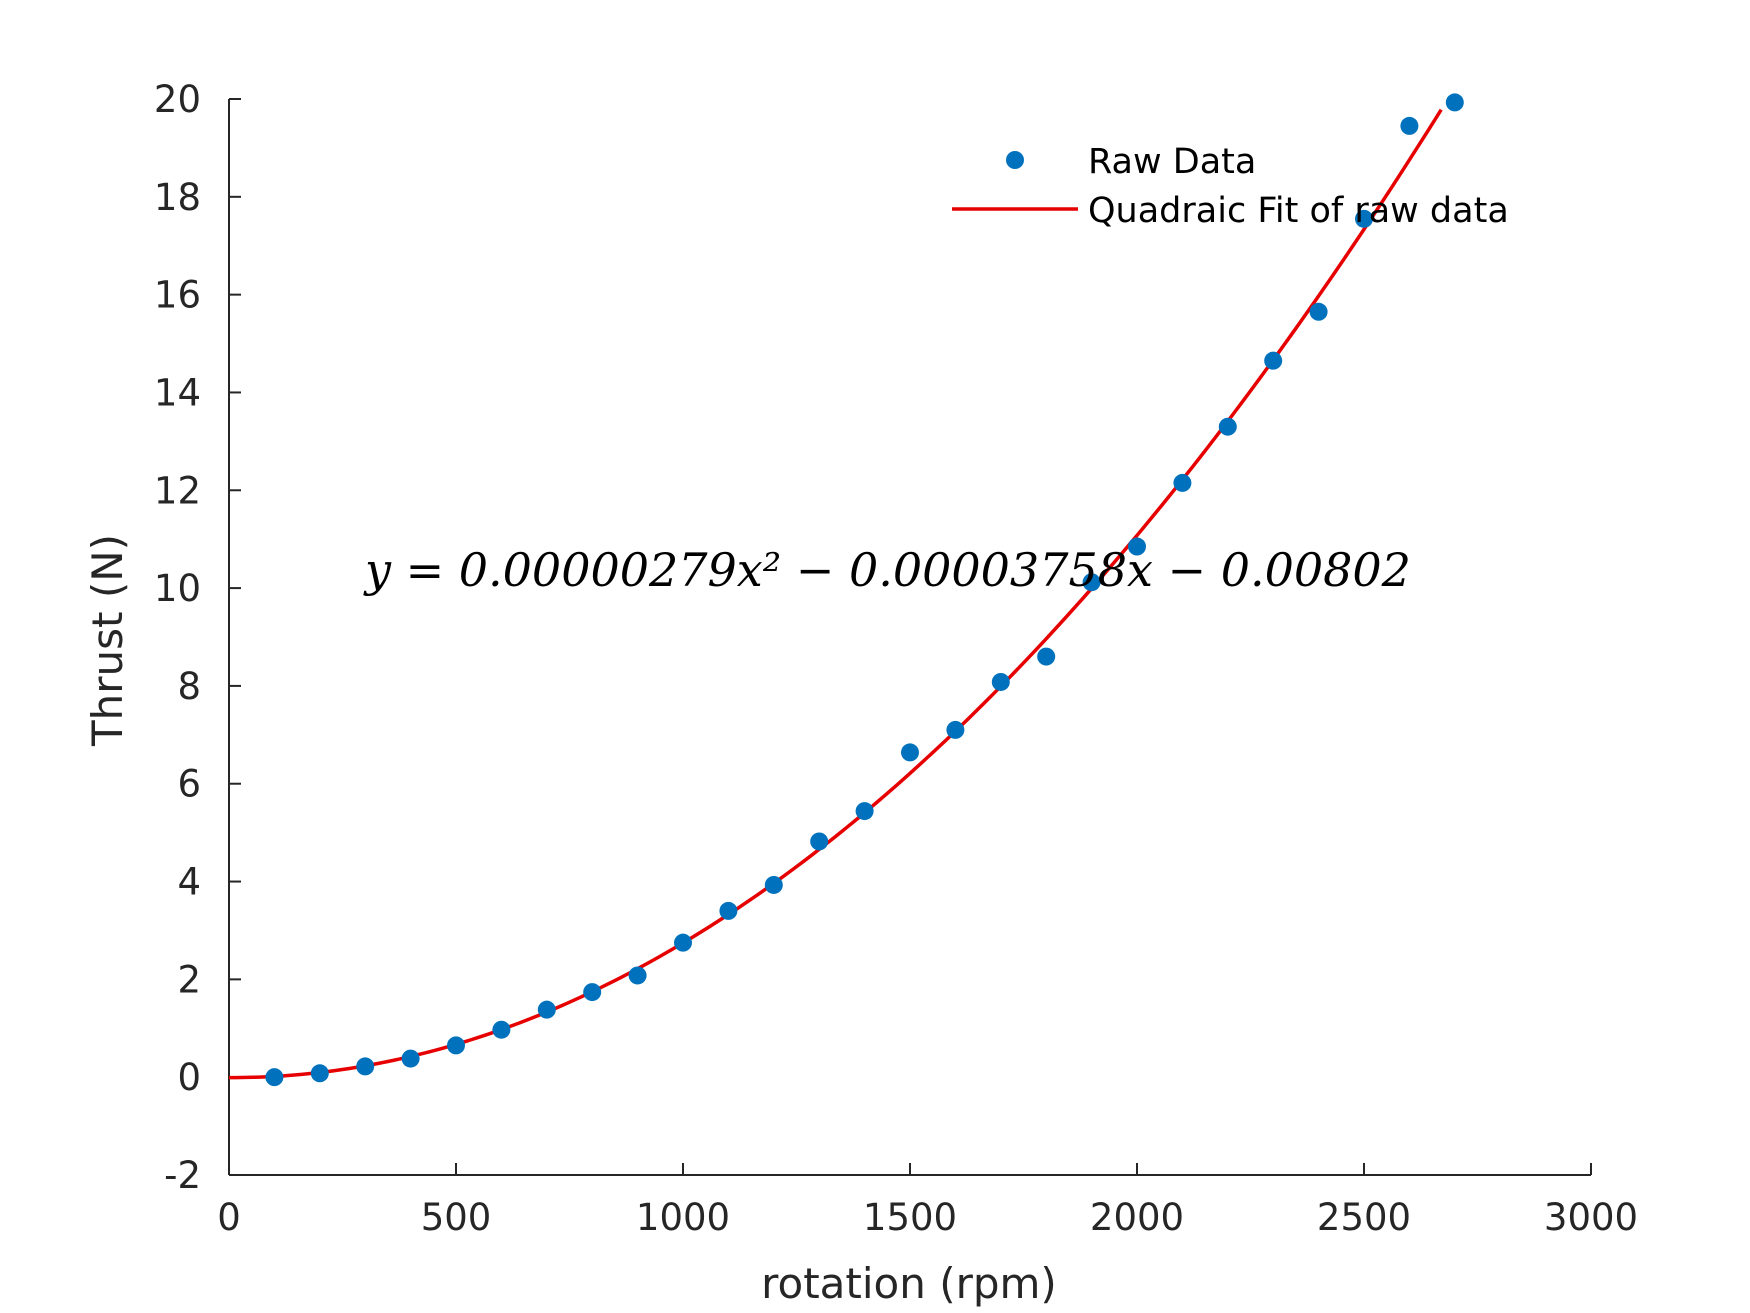 This screenshot has width=1750, height=1313. I want to click on y-tick-label: 20, so click(177, 99).